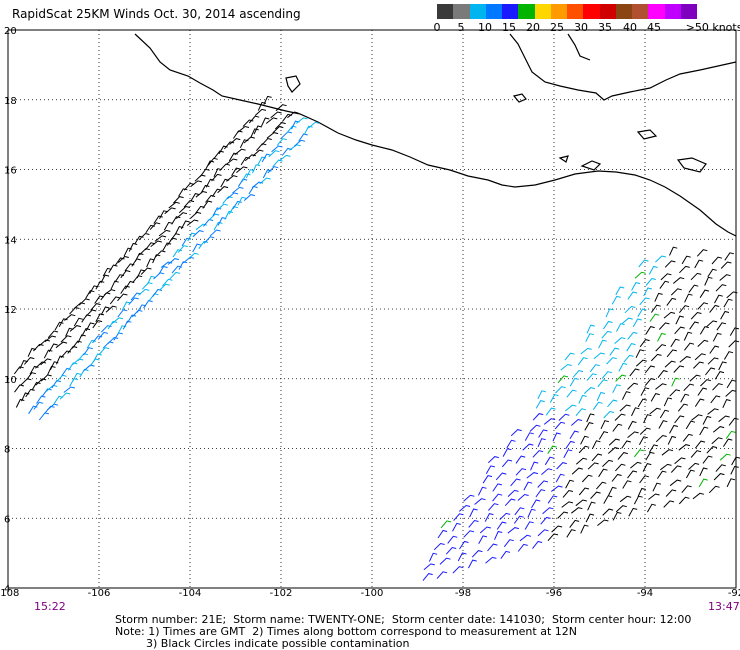 Image resolution: width=740 pixels, height=650 pixels. I want to click on time-right: 13:47, so click(724, 606).